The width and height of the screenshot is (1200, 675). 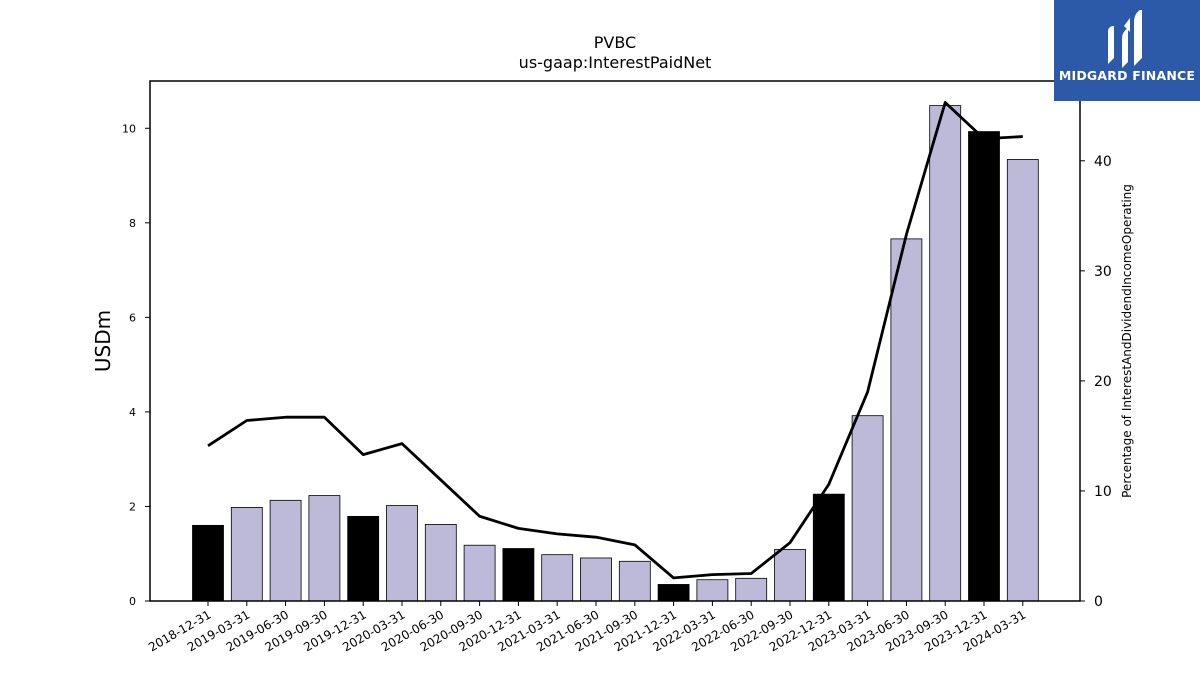 What do you see at coordinates (615, 62) in the screenshot?
I see `chart-subtitle: us-gaap:InterestPaidNet` at bounding box center [615, 62].